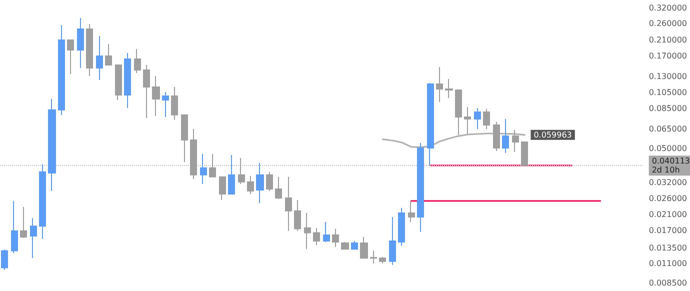 The image size is (690, 291). I want to click on y-tick-label: 0.050000, so click(667, 149).